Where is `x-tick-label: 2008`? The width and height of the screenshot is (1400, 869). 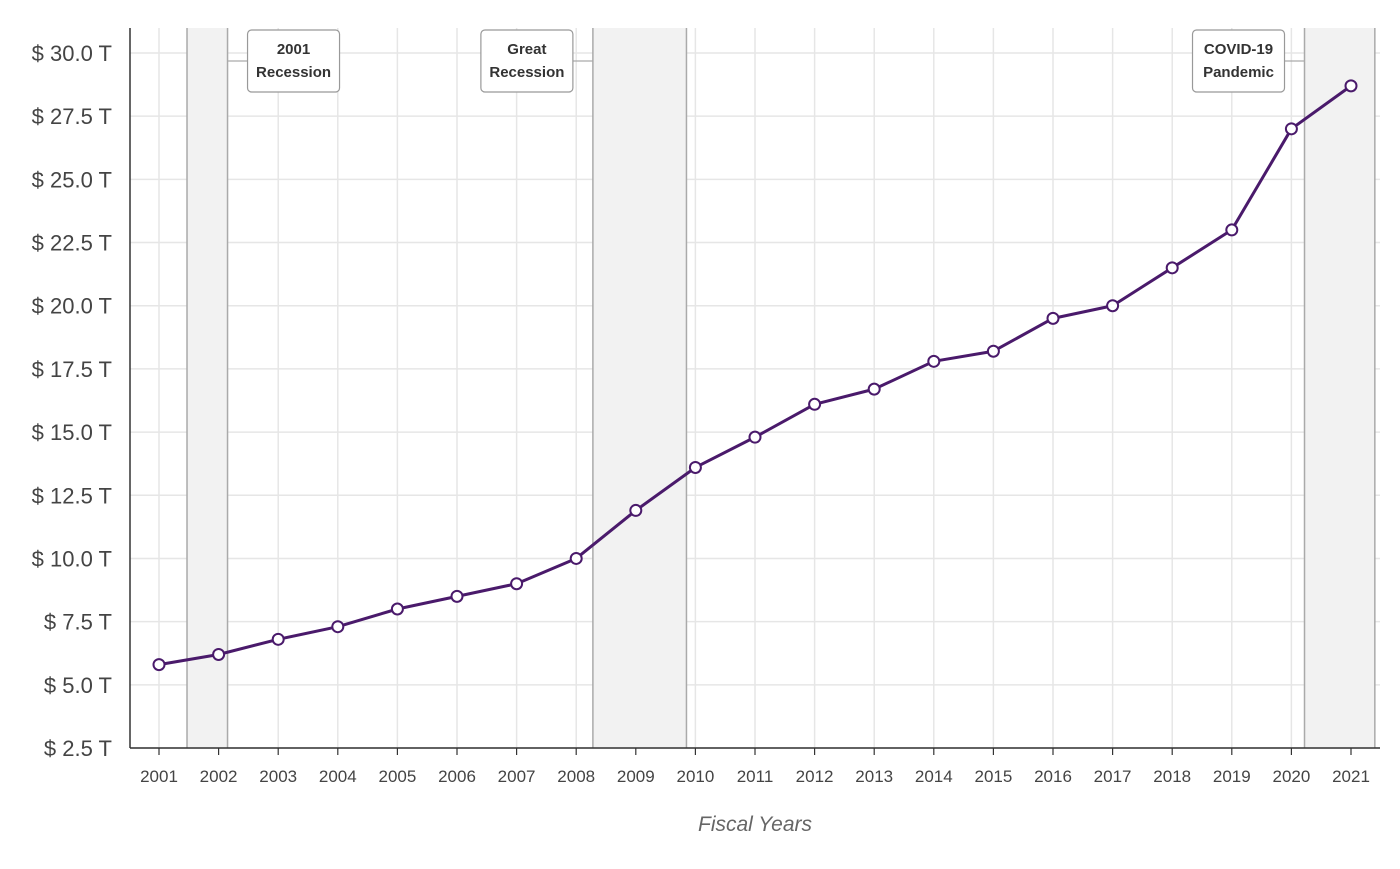
x-tick-label: 2008 is located at coordinates (576, 776).